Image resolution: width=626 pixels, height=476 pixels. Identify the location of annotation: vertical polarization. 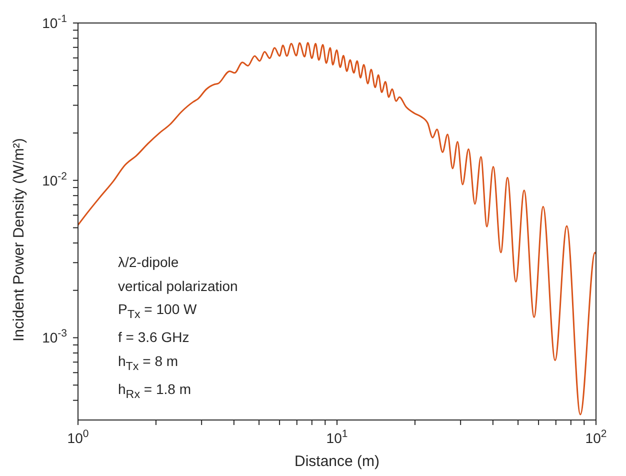
(178, 286).